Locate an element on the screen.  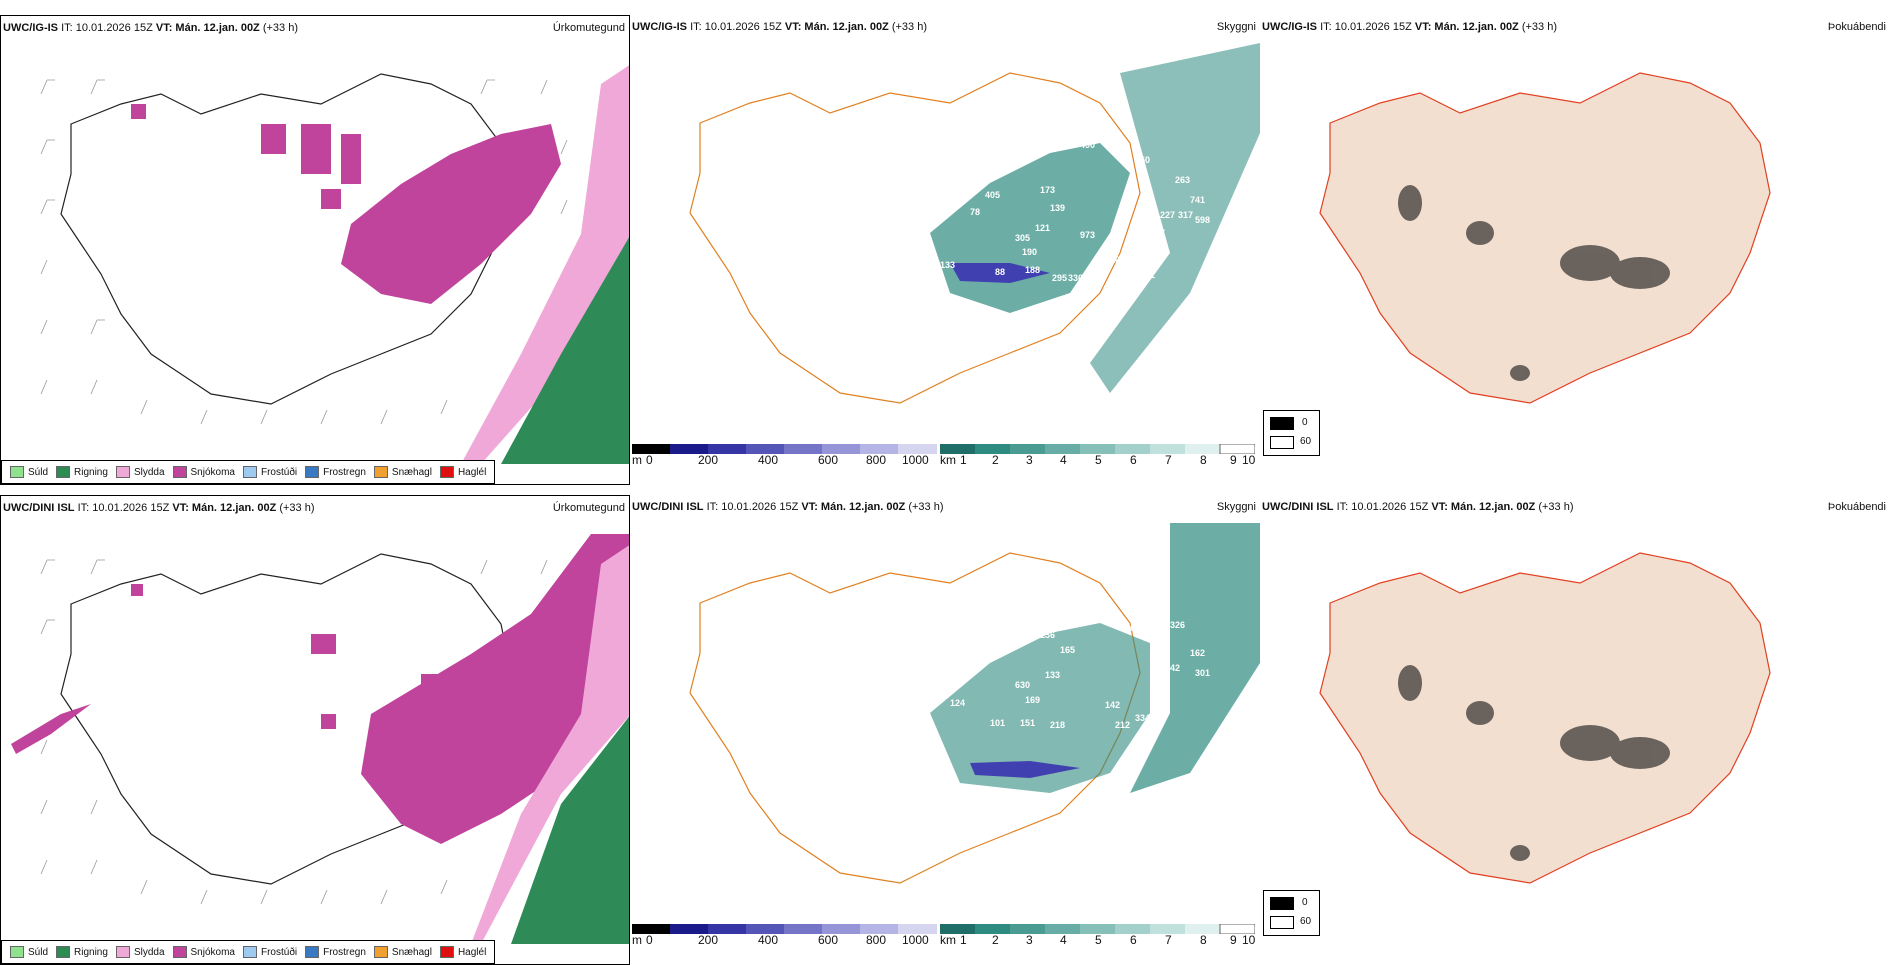
svg-text: 190 is located at coordinates (1029, 252).